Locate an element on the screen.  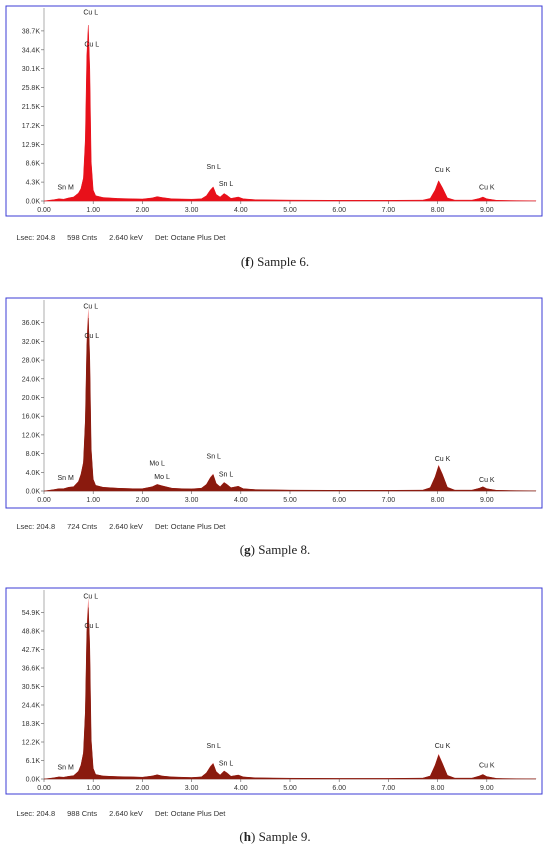
y-tick-label: 24.0K is located at coordinates (31, 379).